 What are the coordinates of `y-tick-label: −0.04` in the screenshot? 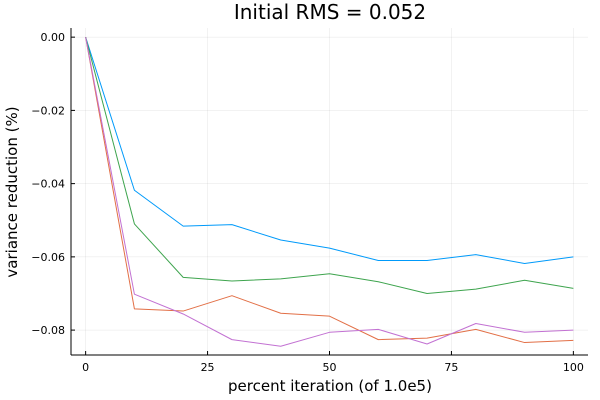 It's located at (48, 184).